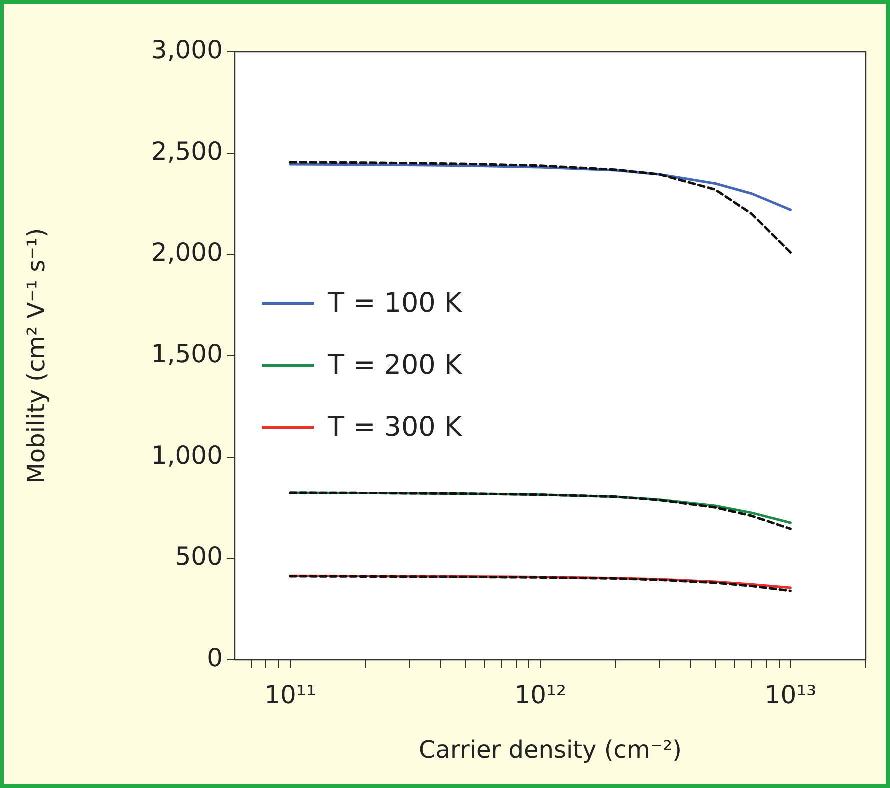  Describe the element at coordinates (395, 303) in the screenshot. I see `legend-label: T = 100 K` at that location.